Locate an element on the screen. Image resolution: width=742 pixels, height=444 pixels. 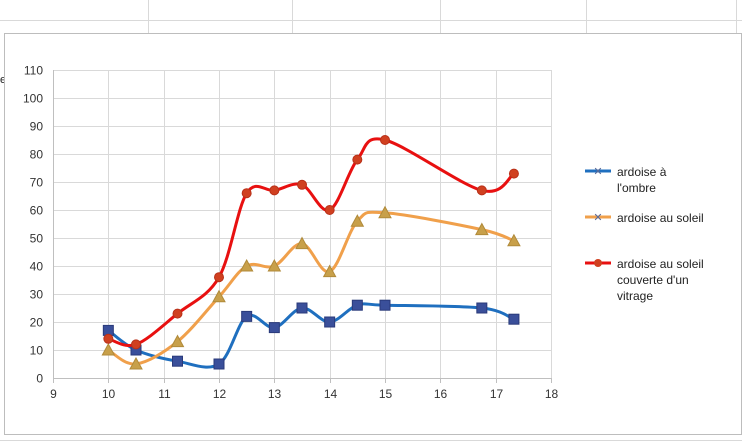
legend-label-3: ardoise au soleil couverte d'un vitrage is located at coordinates (660, 280).